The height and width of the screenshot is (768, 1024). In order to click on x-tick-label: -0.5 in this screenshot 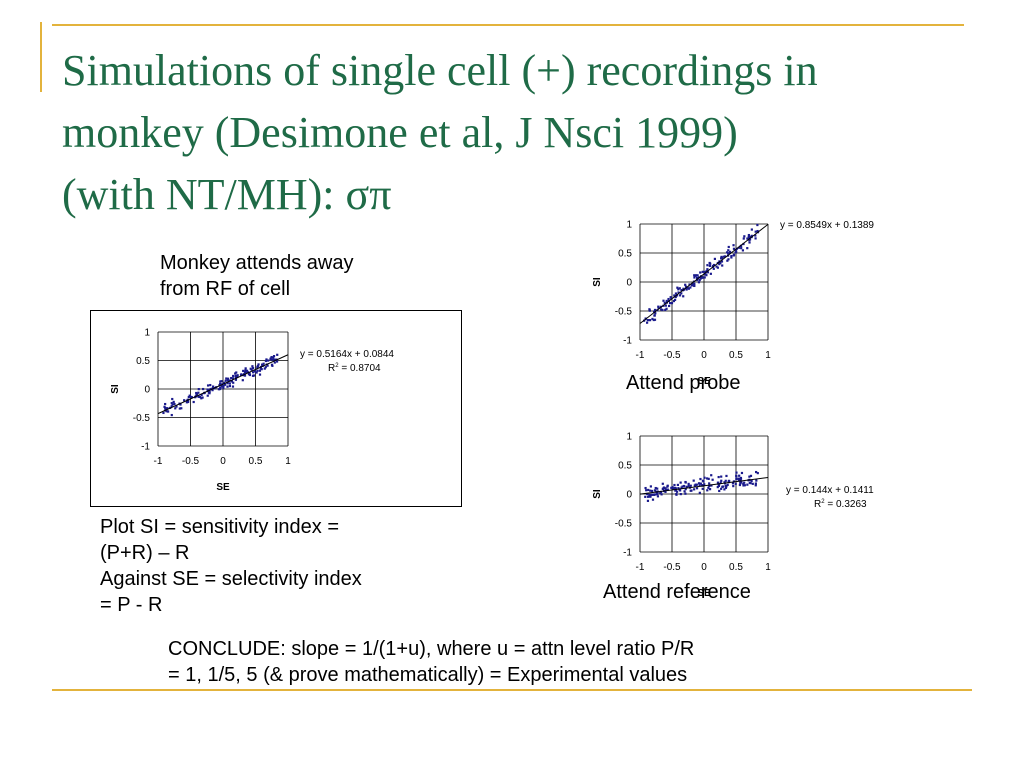, I will do `click(191, 461)`.